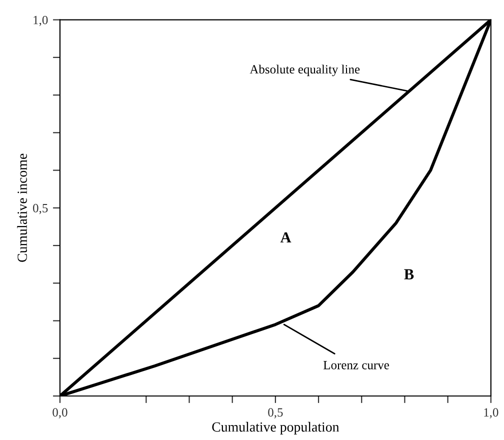  What do you see at coordinates (286, 237) in the screenshot?
I see `annotation: A` at bounding box center [286, 237].